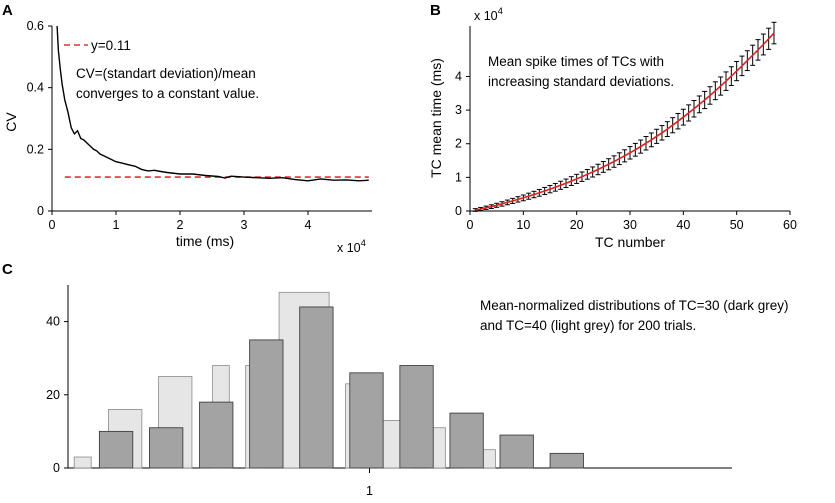  Describe the element at coordinates (308, 225) in the screenshot. I see `chart-a-x-tick-label: 4` at that location.